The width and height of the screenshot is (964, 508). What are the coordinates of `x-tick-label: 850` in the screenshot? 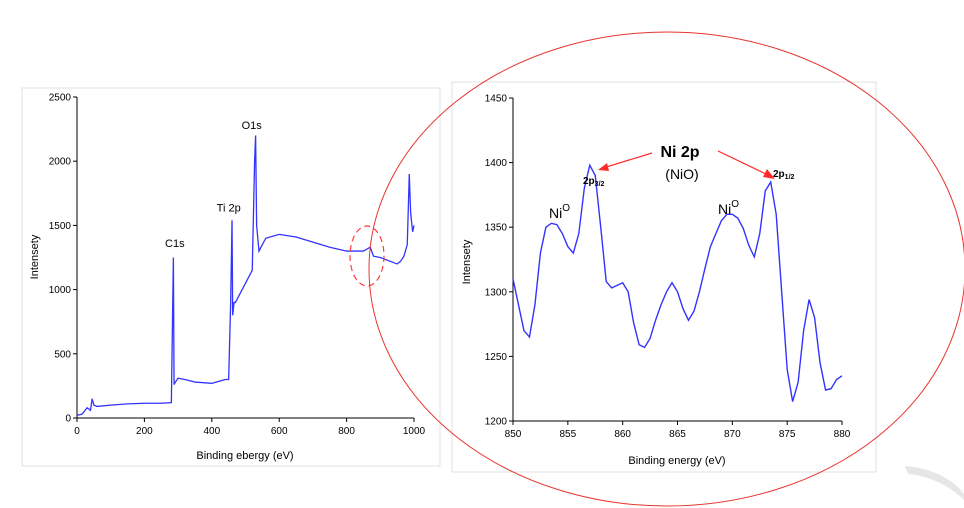 It's located at (513, 434).